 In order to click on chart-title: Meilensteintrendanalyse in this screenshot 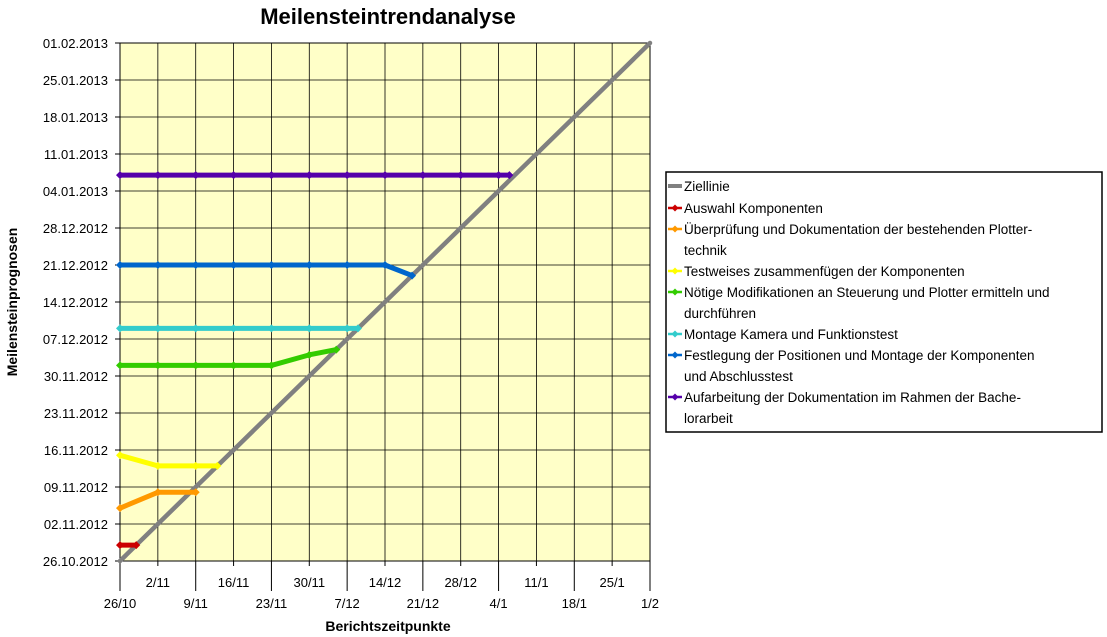, I will do `click(388, 16)`.